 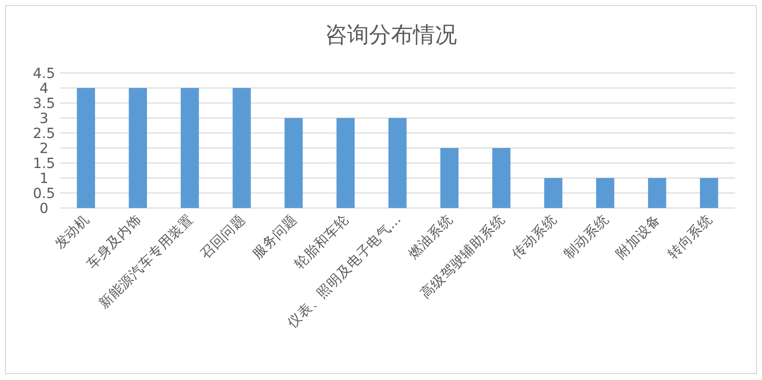 I want to click on ytick: 0.5, so click(x=44, y=194).